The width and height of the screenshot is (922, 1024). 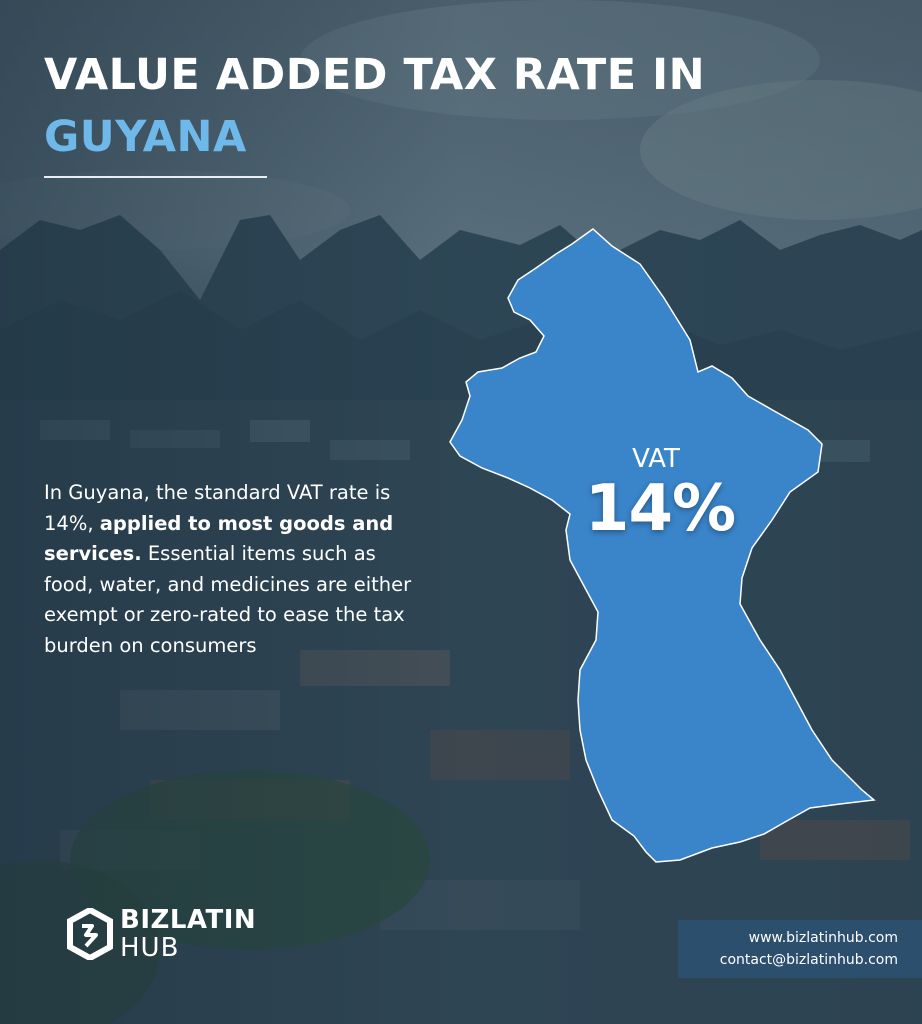 What do you see at coordinates (90, 934) in the screenshot?
I see `bizlatinhub-logo-icon` at bounding box center [90, 934].